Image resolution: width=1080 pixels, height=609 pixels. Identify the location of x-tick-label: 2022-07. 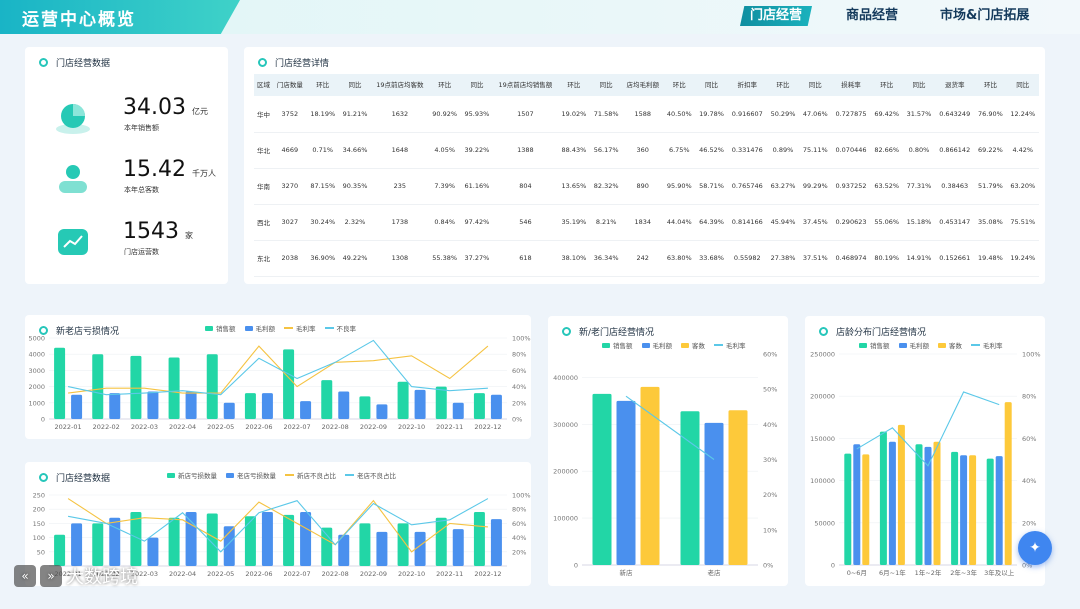
(296, 427).